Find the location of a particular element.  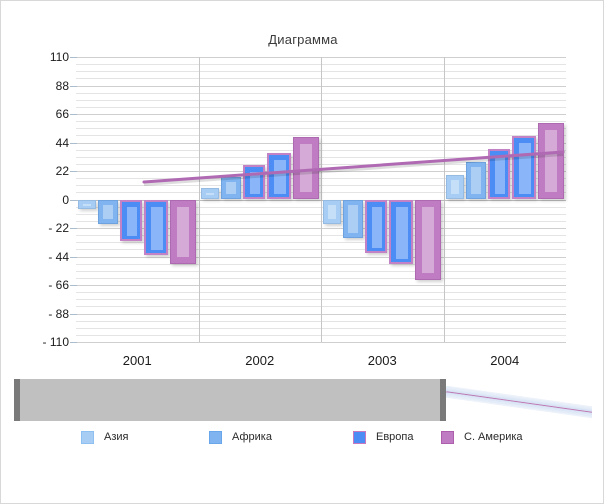

x-axis-tick-label: 2003 is located at coordinates (382, 360).